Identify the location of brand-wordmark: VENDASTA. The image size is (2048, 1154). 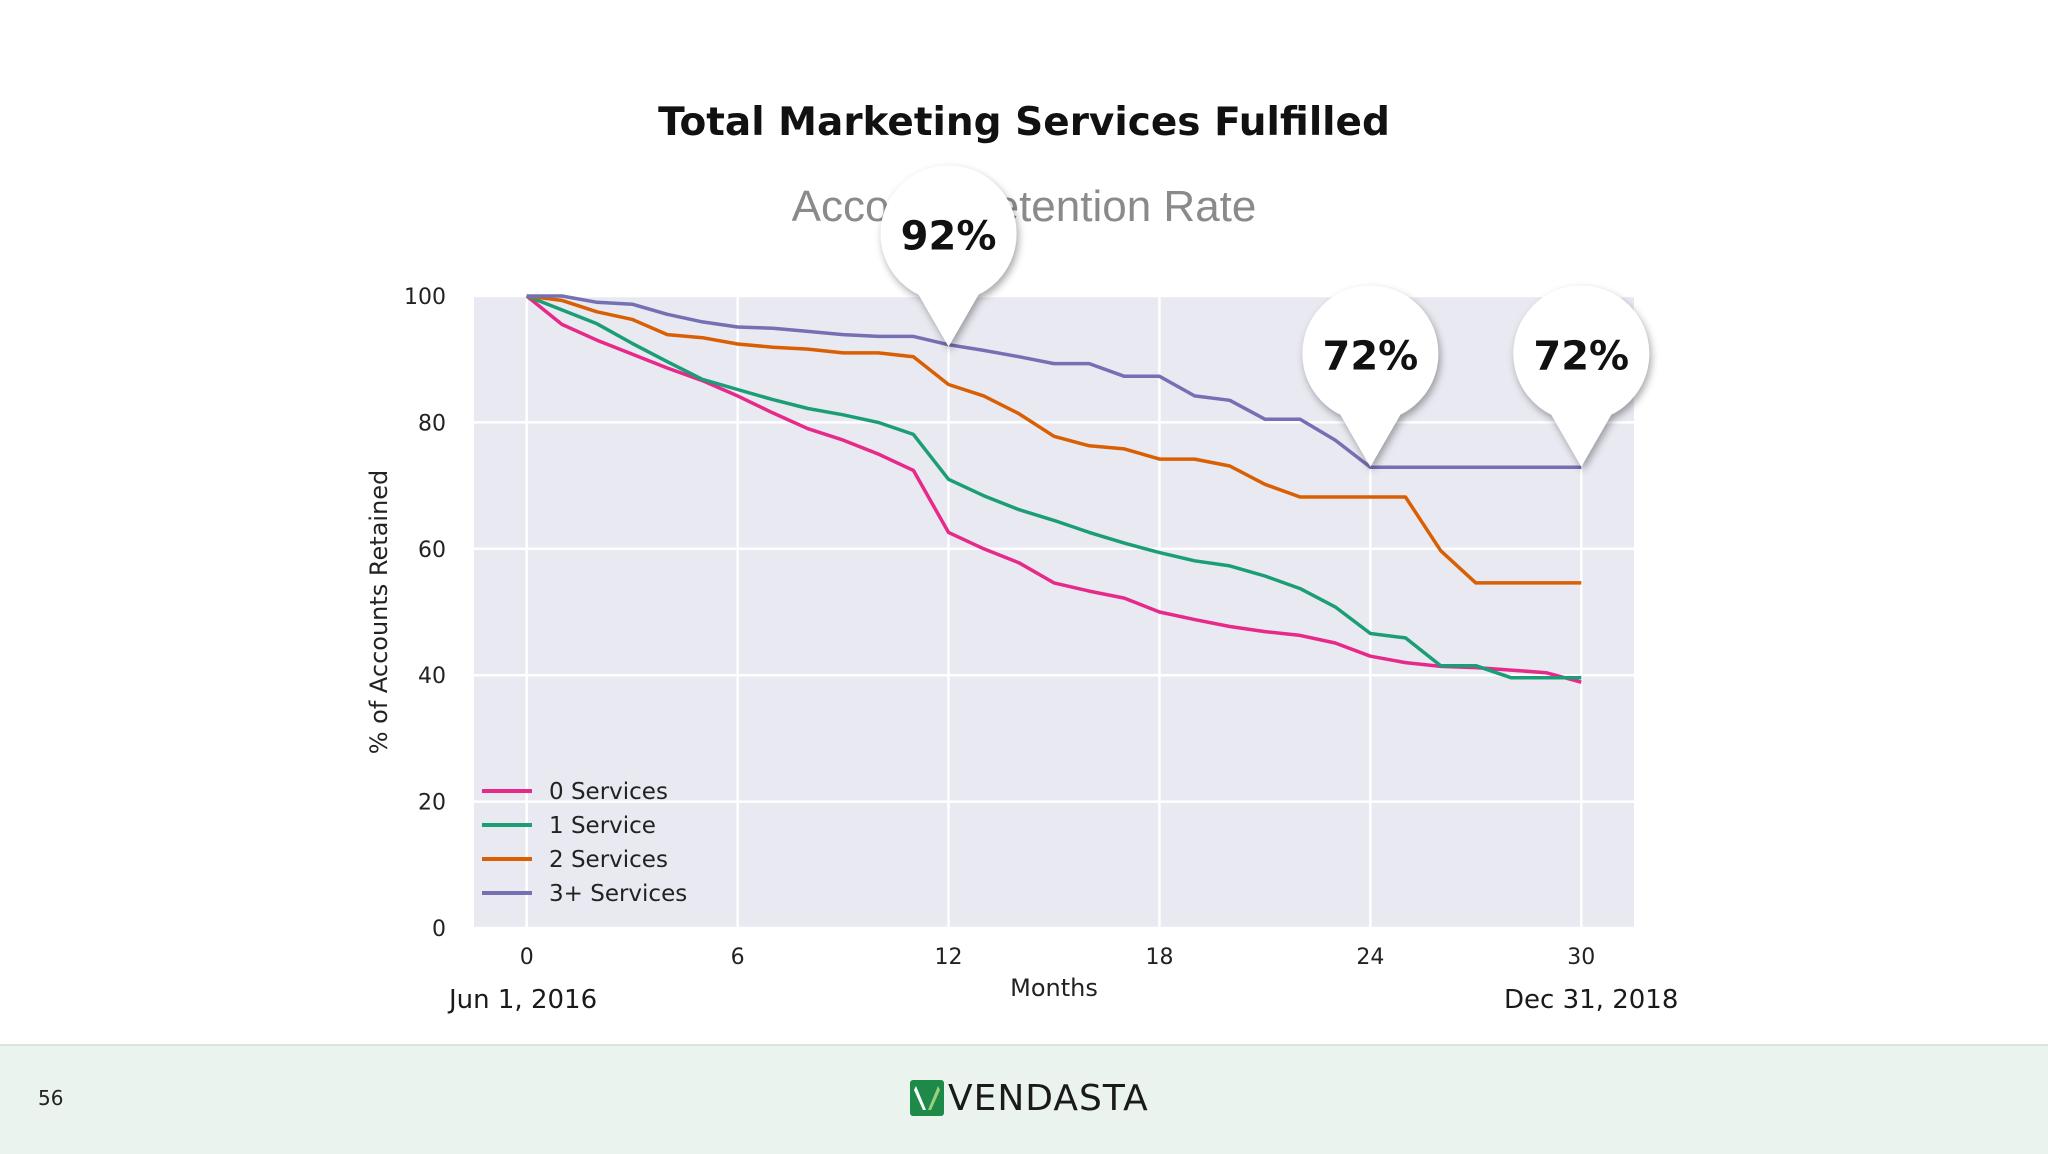
(1048, 1098).